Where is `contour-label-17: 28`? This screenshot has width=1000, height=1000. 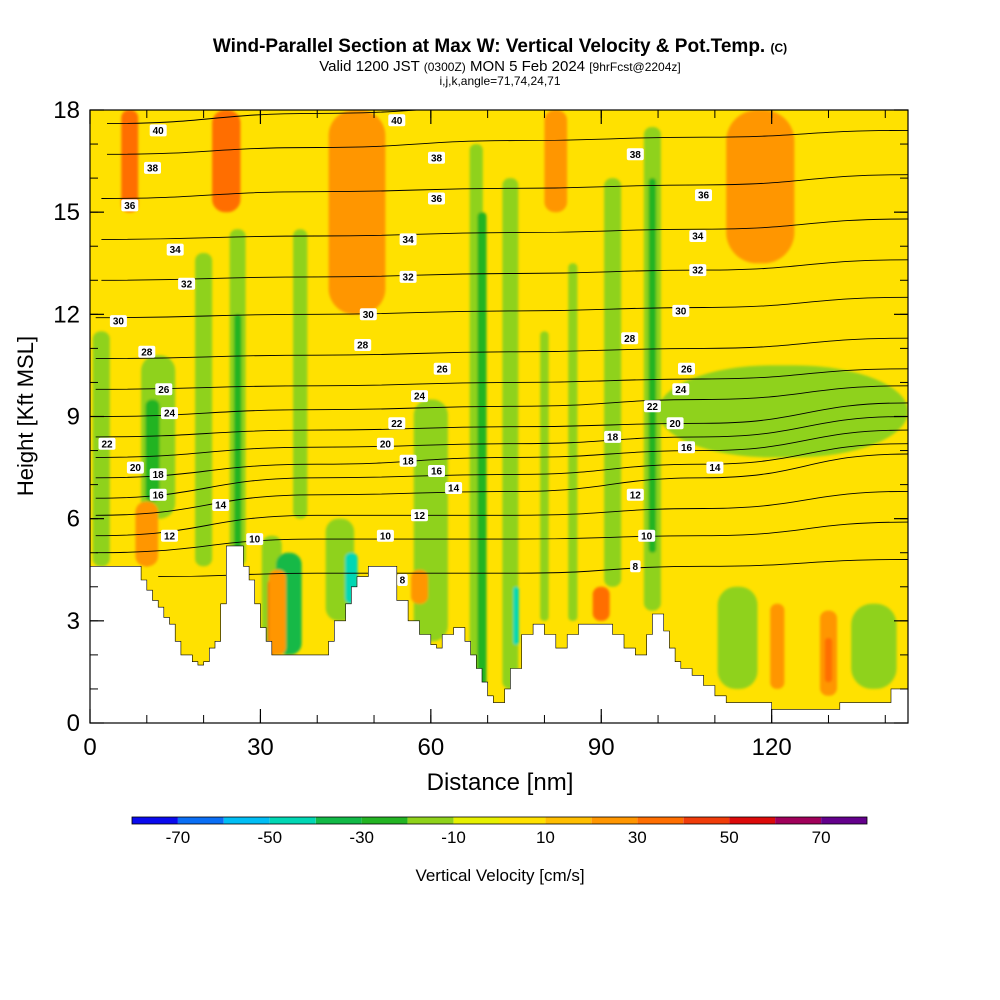 contour-label-17: 28 is located at coordinates (147, 351).